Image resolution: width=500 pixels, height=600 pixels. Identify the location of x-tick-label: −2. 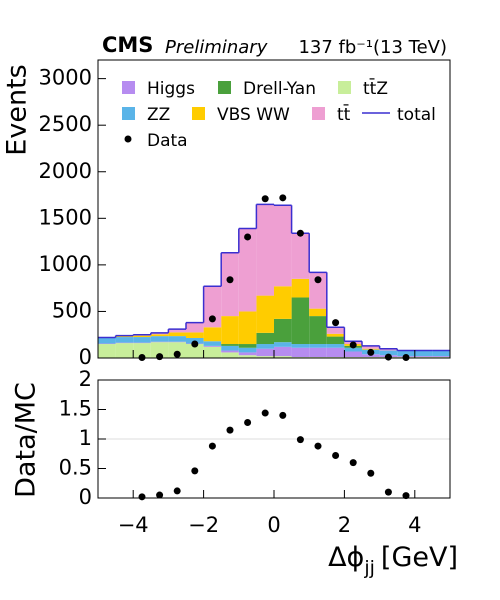
(203, 525).